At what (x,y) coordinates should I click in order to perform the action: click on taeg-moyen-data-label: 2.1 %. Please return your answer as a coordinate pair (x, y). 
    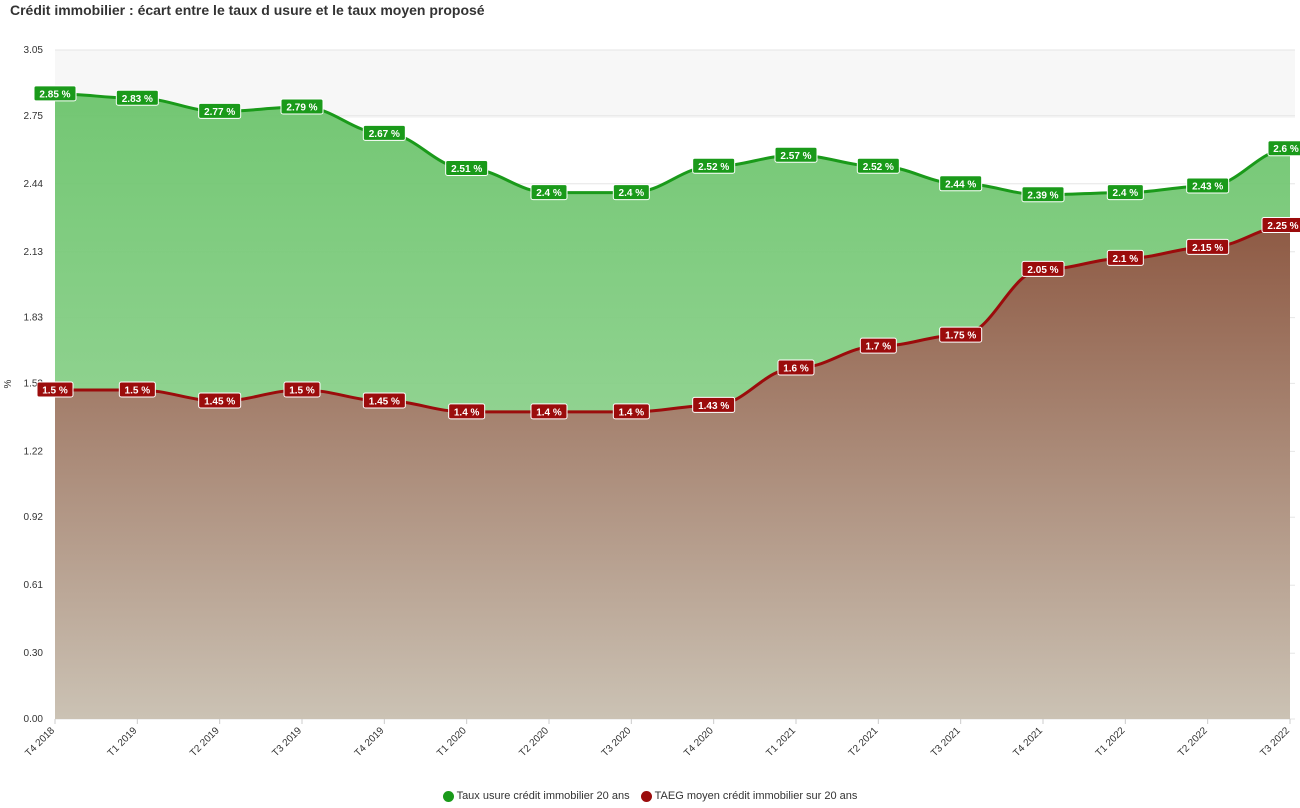
    Looking at the image, I should click on (1125, 257).